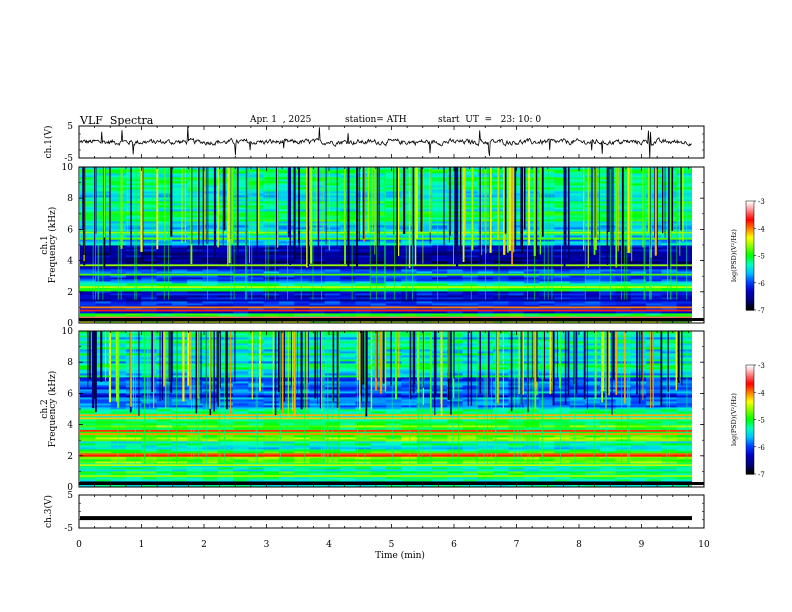 This screenshot has height=612, width=792. Describe the element at coordinates (734, 255) in the screenshot. I see `colorbar-label: log(PSD)(V²/Hz)` at that location.